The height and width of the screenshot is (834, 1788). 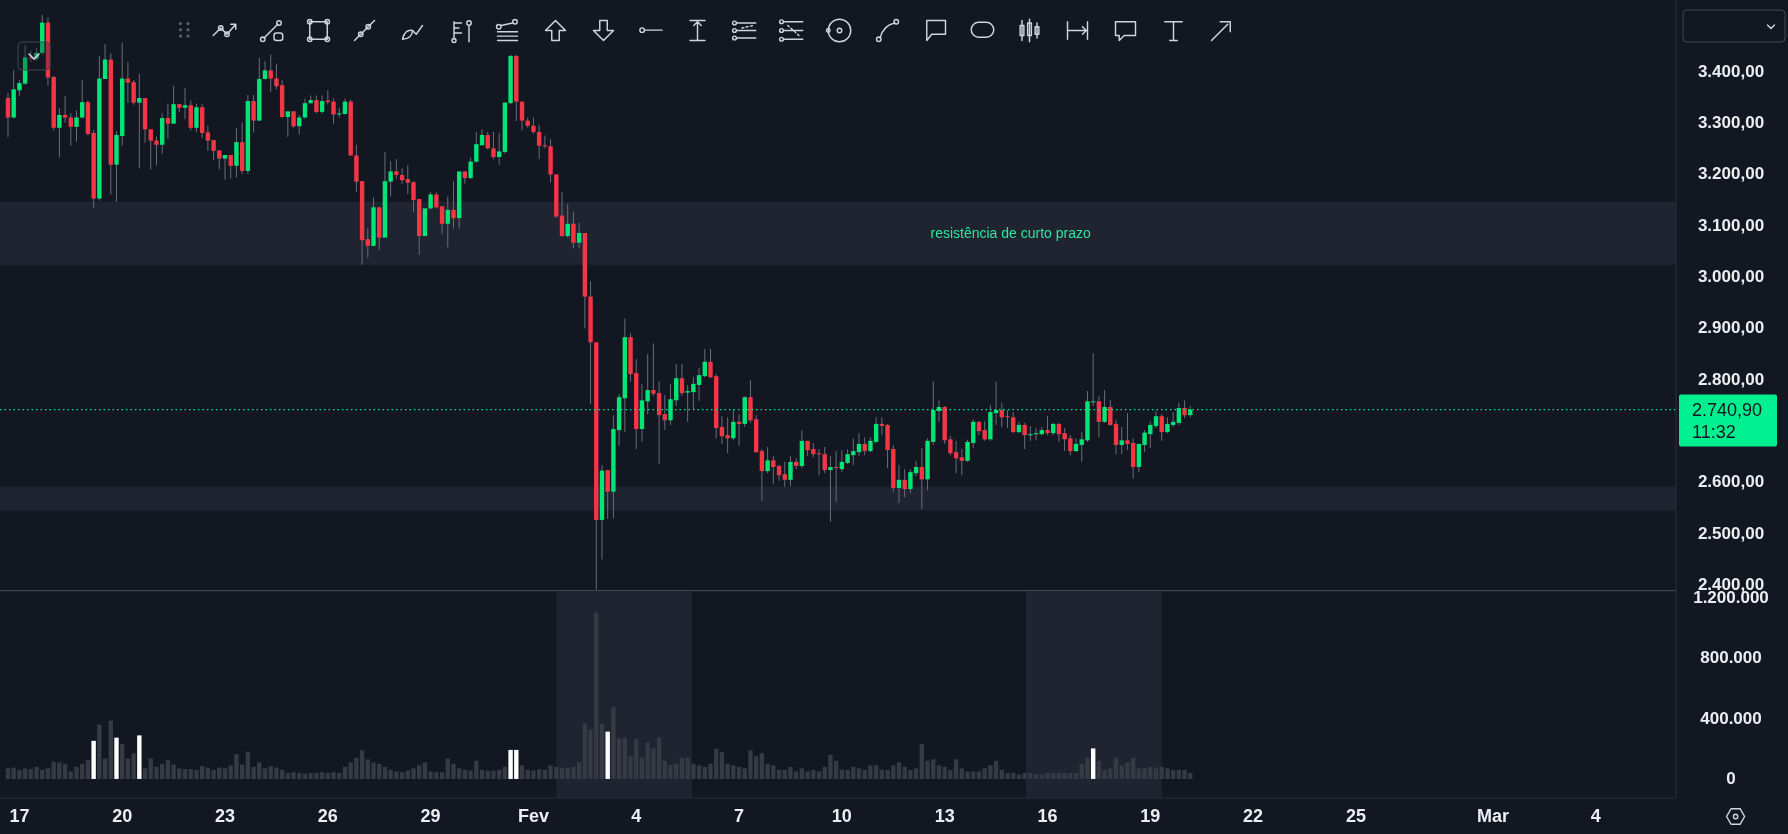 What do you see at coordinates (1150, 816) in the screenshot?
I see `x-tick-label: 19` at bounding box center [1150, 816].